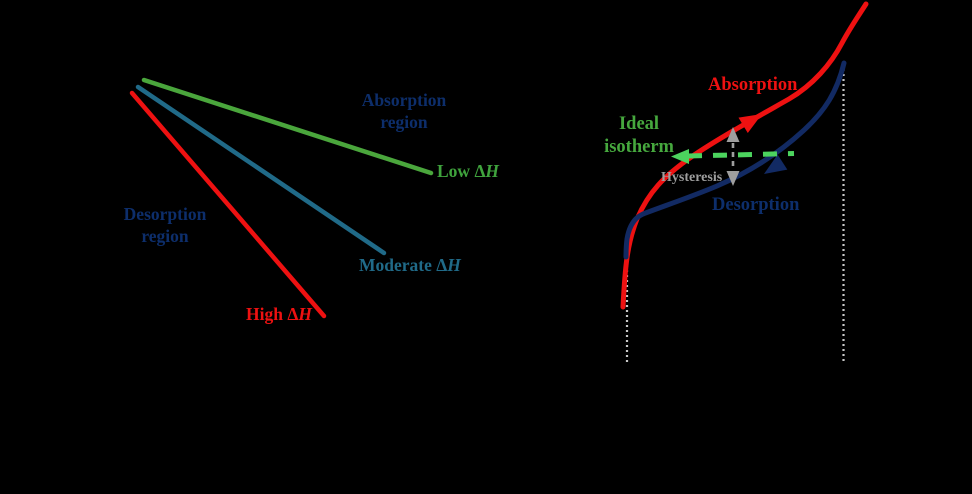  Describe the element at coordinates (639, 124) in the screenshot. I see `ideal-isotherm-line1: Ideal` at that location.